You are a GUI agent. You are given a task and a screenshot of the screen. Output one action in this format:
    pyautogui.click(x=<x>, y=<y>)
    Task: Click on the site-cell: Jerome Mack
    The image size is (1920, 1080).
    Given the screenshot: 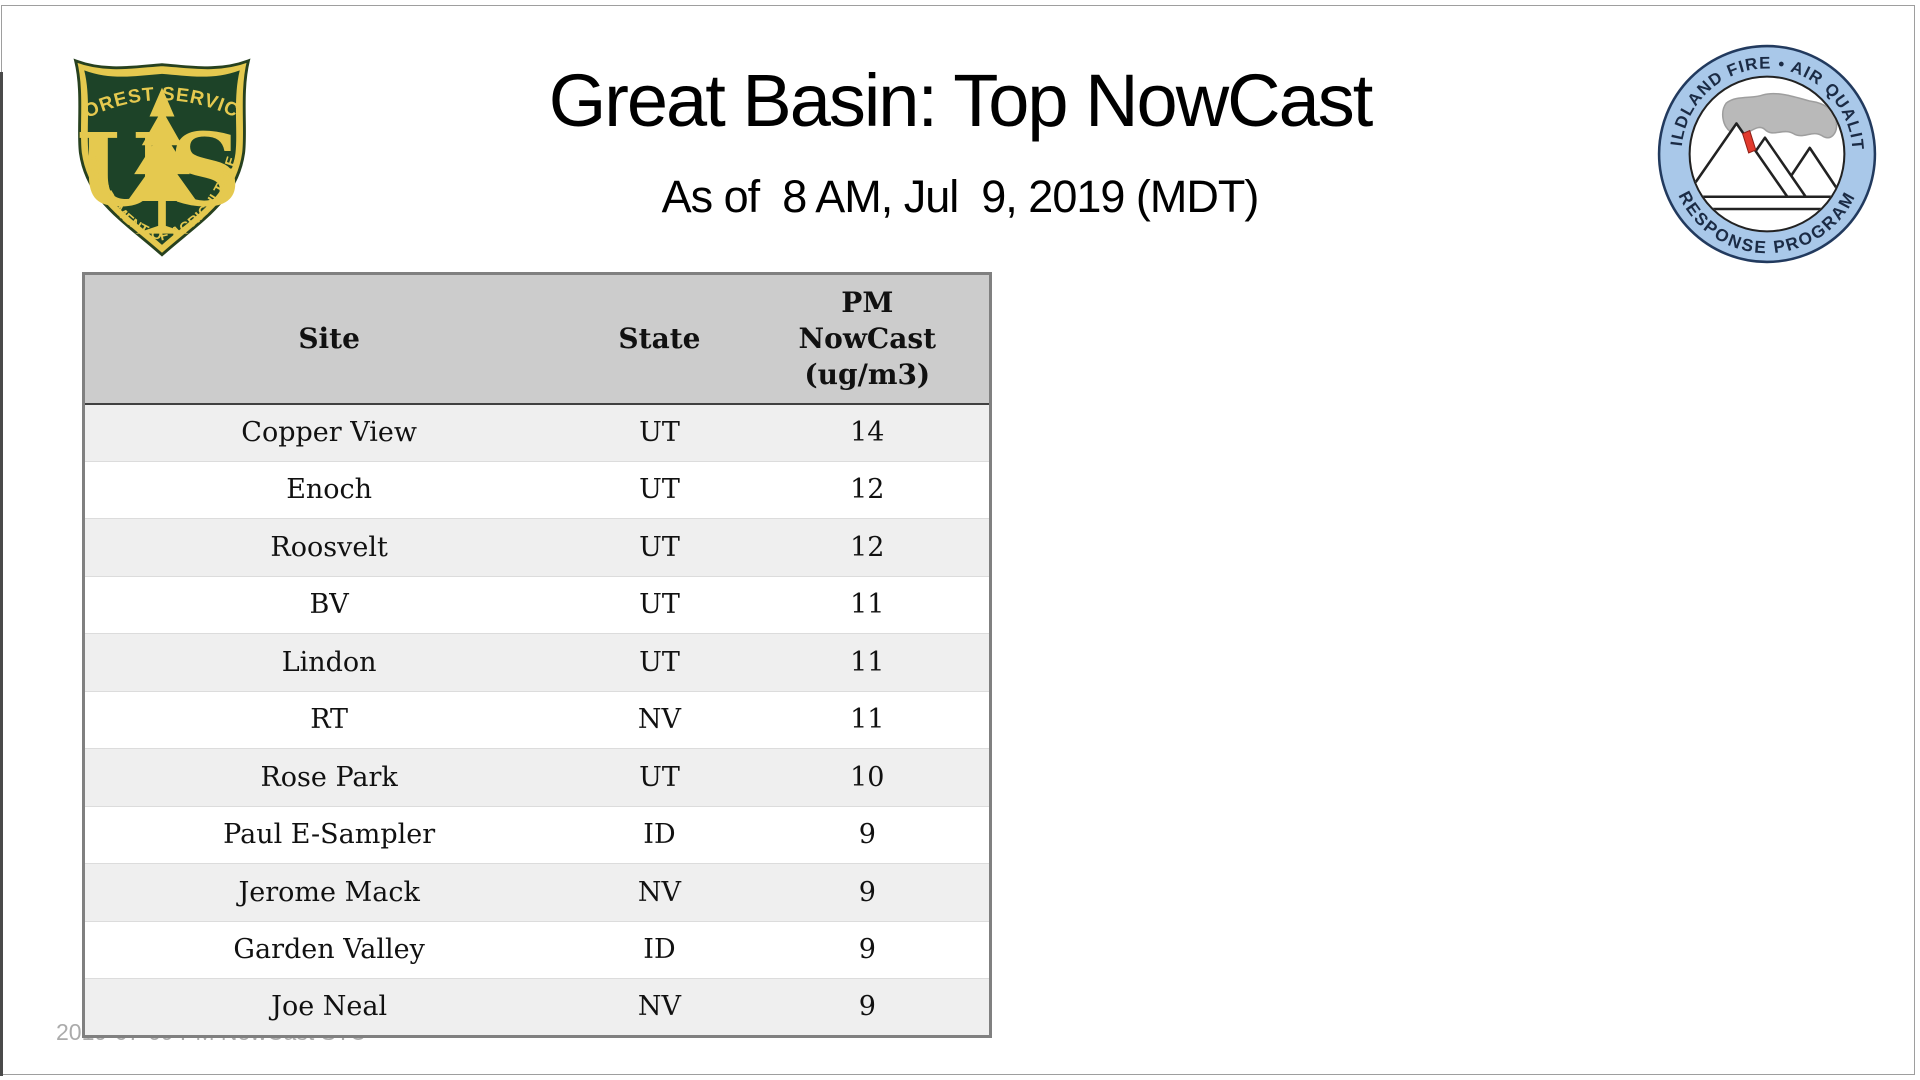 What is the action you would take?
    pyautogui.click(x=328, y=892)
    